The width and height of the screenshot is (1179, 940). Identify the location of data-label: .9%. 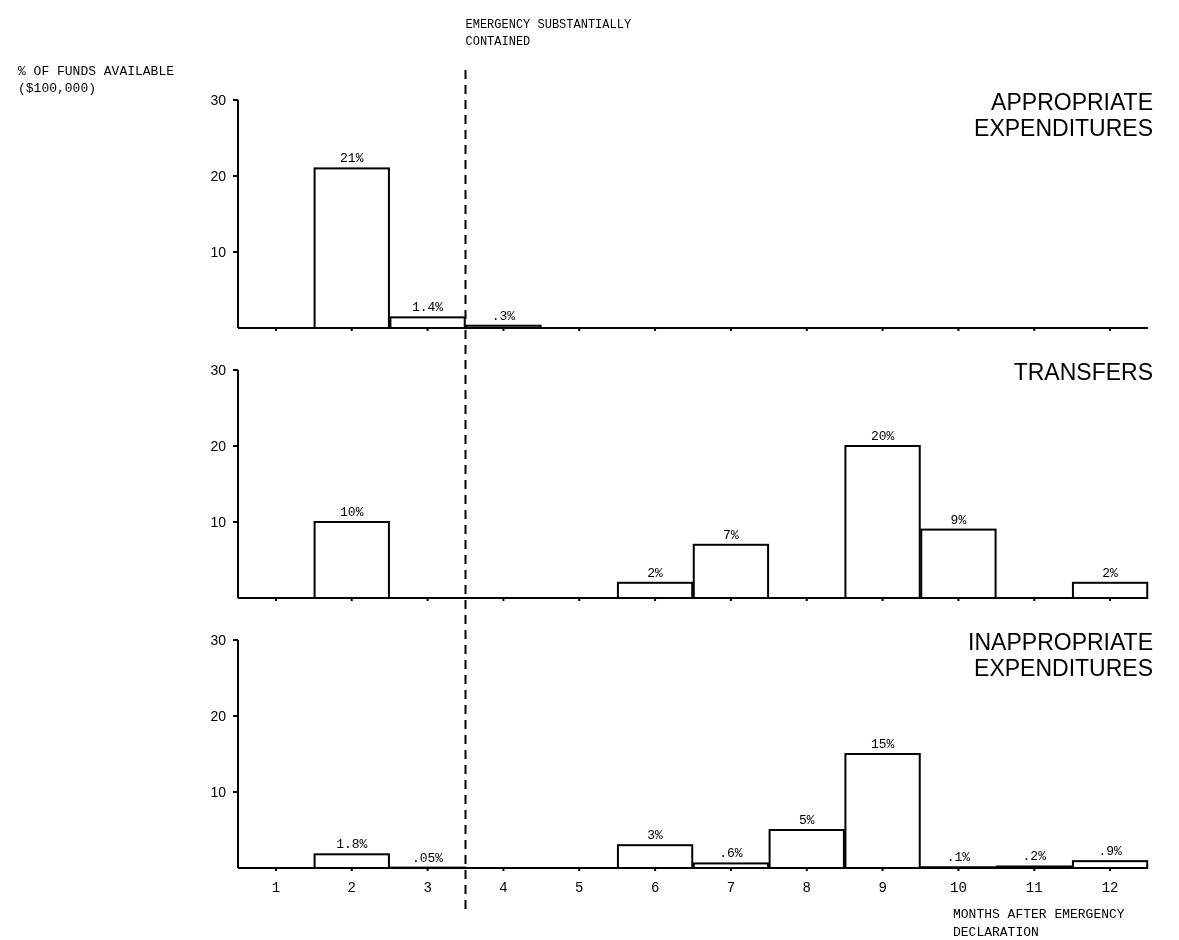
(1110, 852).